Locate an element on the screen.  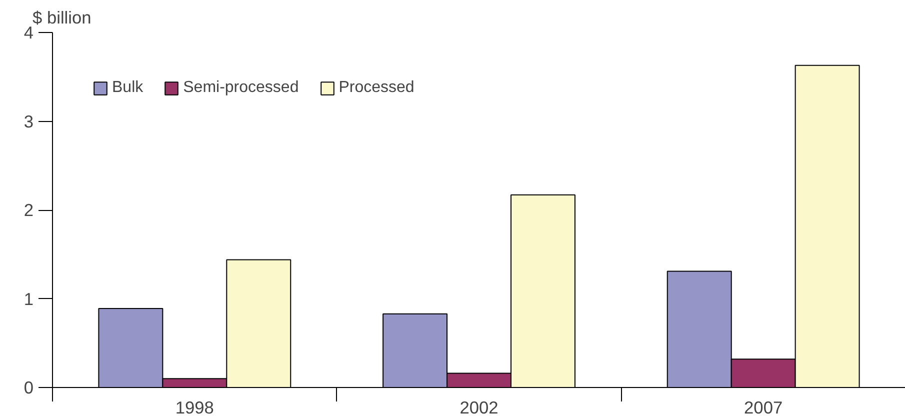
legend-label: Semi-processed is located at coordinates (241, 88).